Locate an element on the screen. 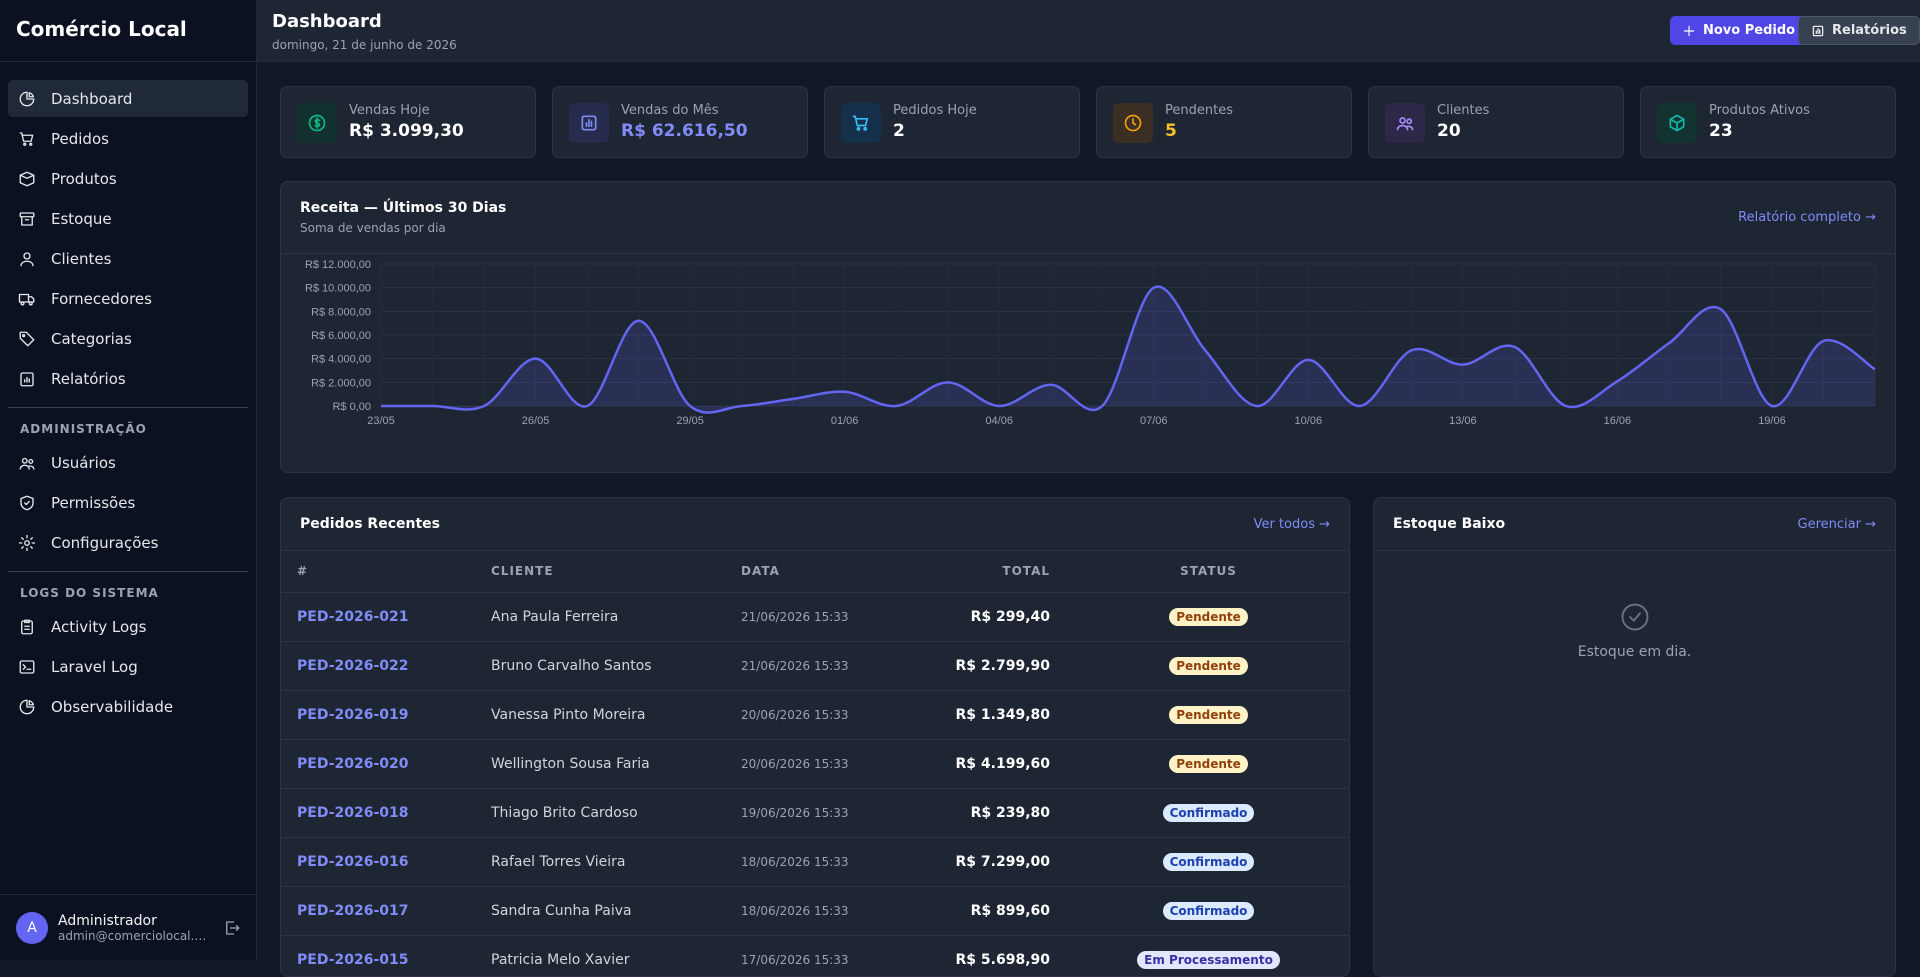 Image resolution: width=1920 pixels, height=977 pixels. users-icon is located at coordinates (1405, 124).